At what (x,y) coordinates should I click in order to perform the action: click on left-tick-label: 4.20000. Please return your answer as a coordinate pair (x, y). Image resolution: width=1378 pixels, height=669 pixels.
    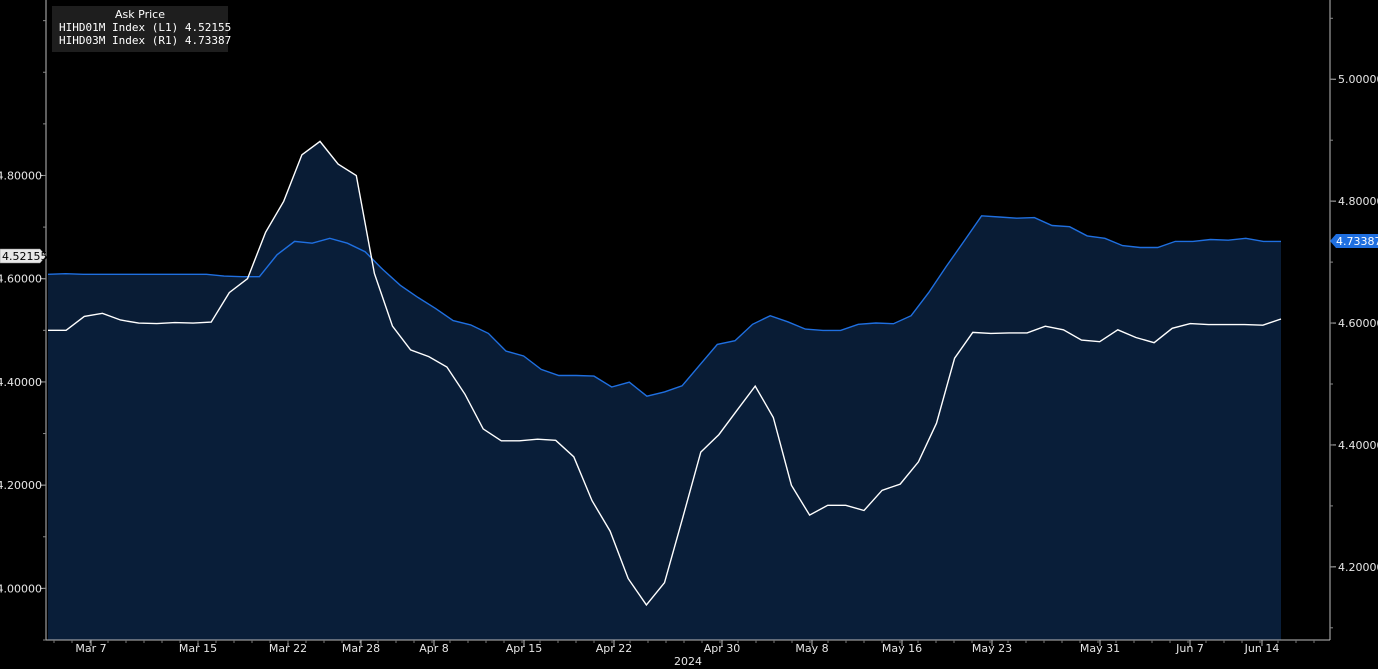
    Looking at the image, I should click on (21, 485).